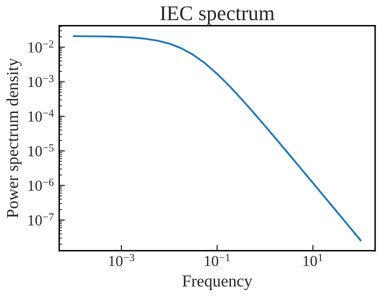  I want to click on y-tick-label: 10$^{−6}$, so click(41, 184).